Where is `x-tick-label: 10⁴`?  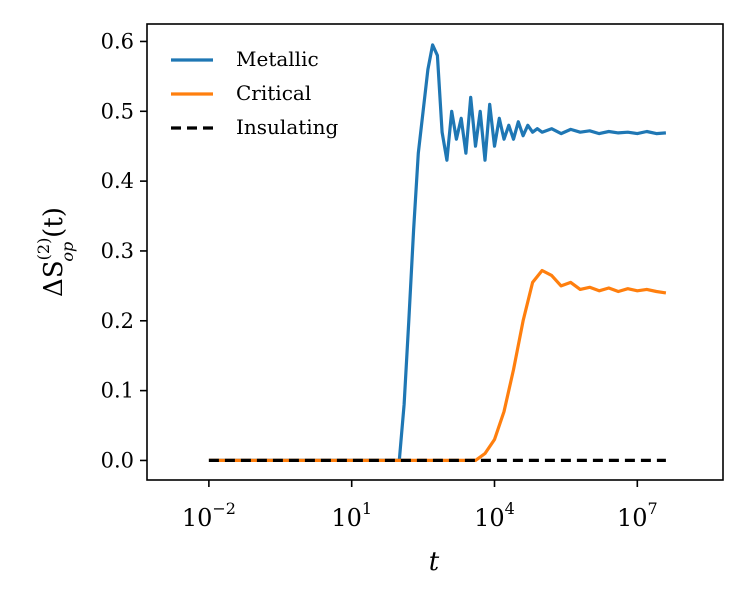
x-tick-label: 10⁴ is located at coordinates (494, 515).